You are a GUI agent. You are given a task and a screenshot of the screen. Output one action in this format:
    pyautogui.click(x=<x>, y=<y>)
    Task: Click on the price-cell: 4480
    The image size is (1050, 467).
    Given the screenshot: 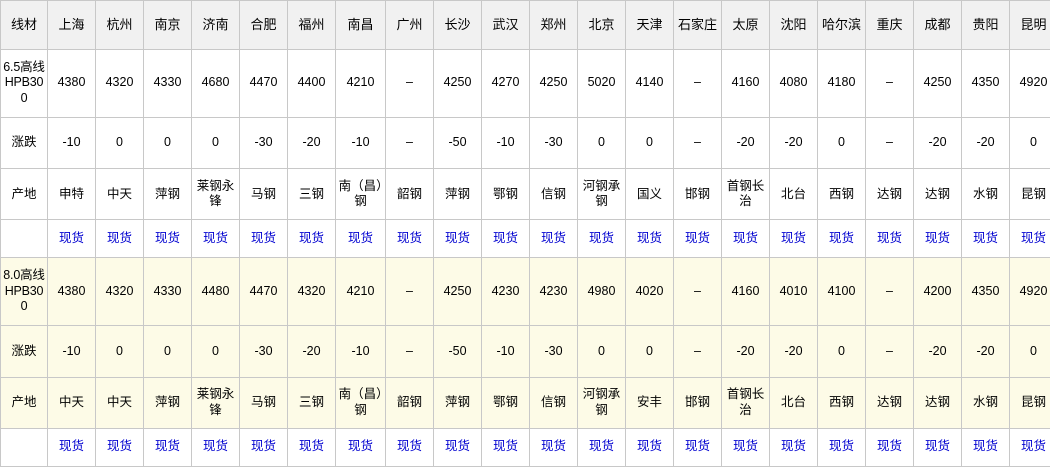 What is the action you would take?
    pyautogui.click(x=216, y=292)
    